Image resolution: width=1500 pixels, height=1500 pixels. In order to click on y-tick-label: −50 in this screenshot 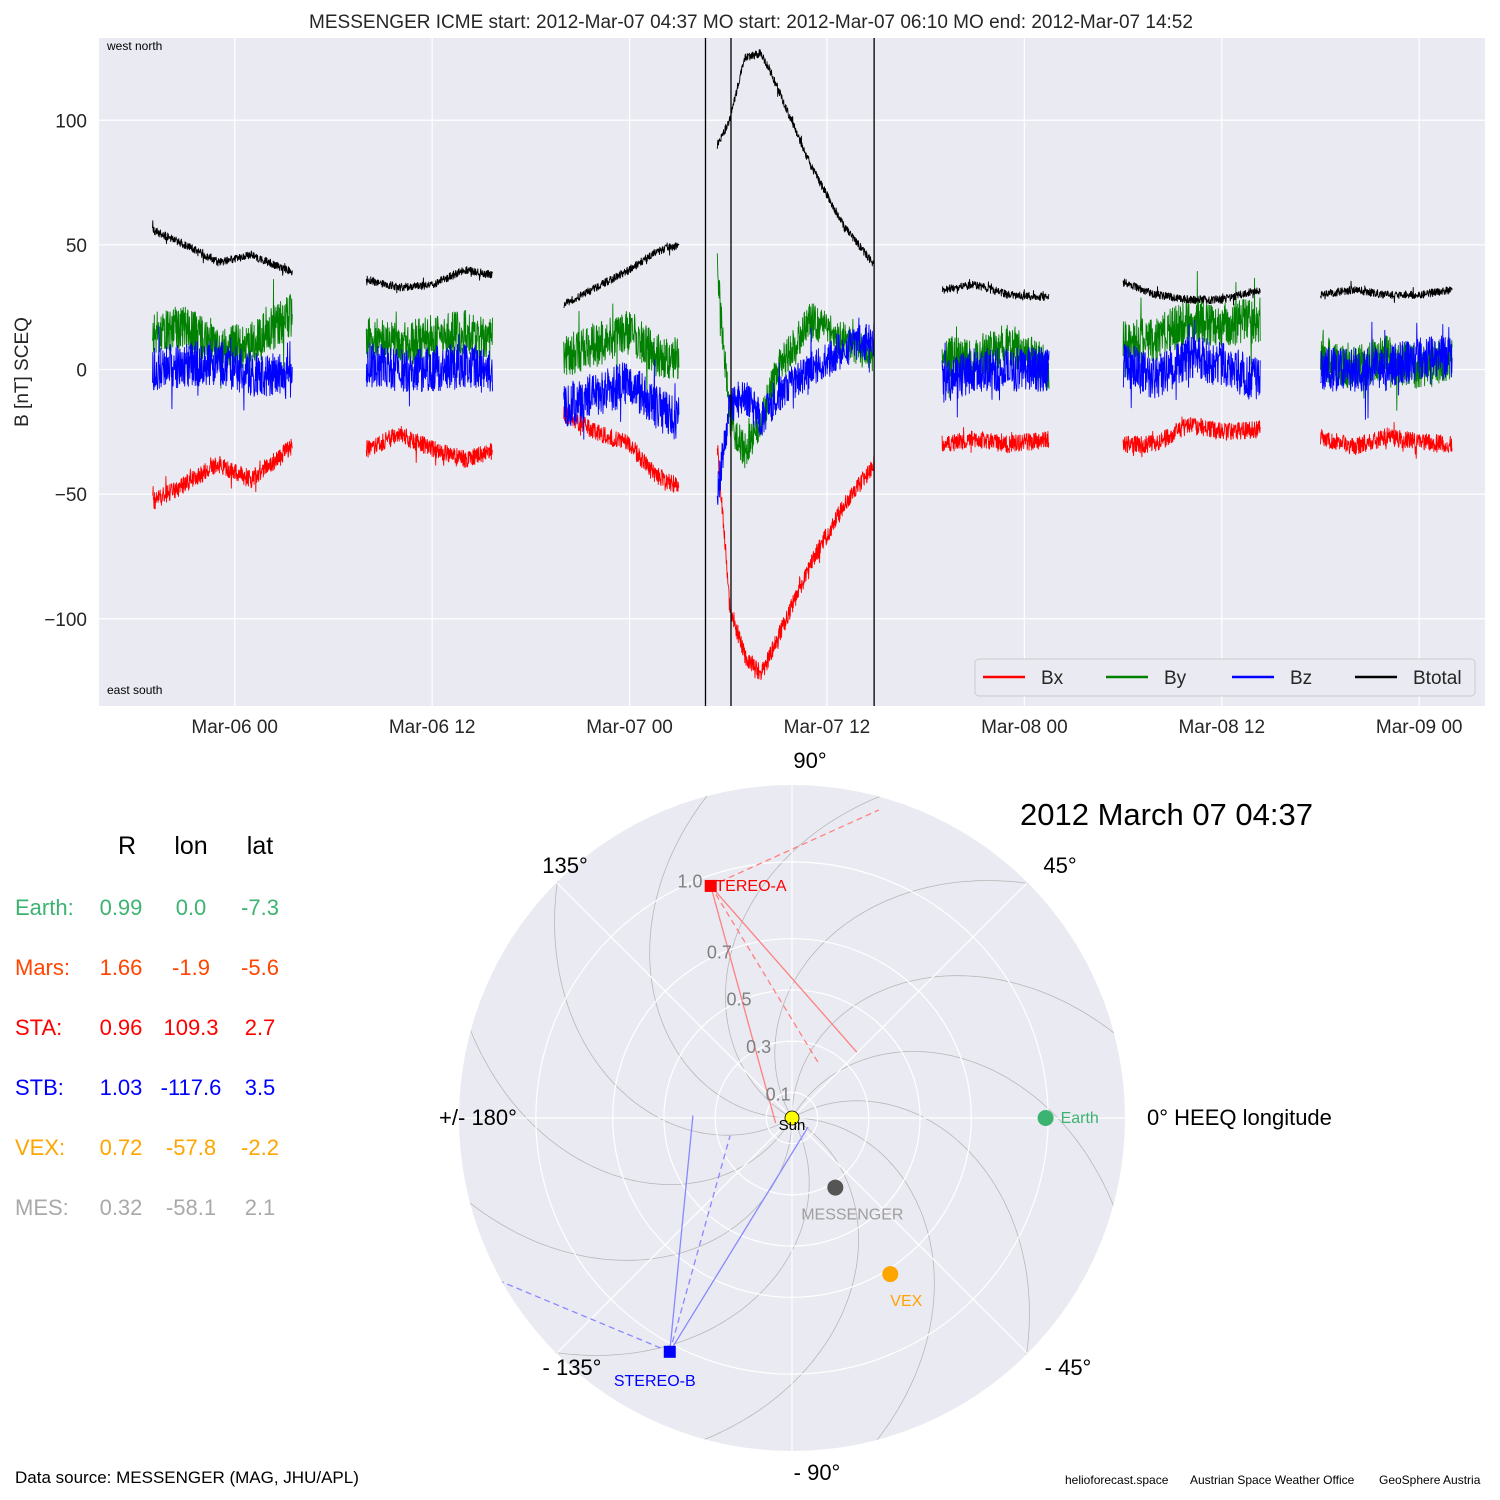, I will do `click(71, 495)`.